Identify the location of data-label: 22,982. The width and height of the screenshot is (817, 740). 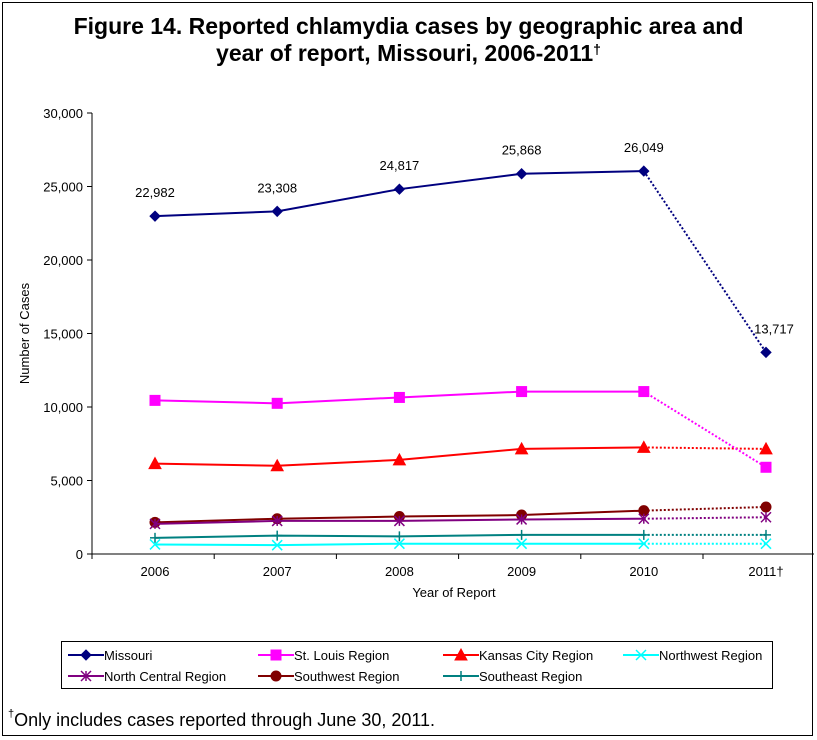
(155, 192).